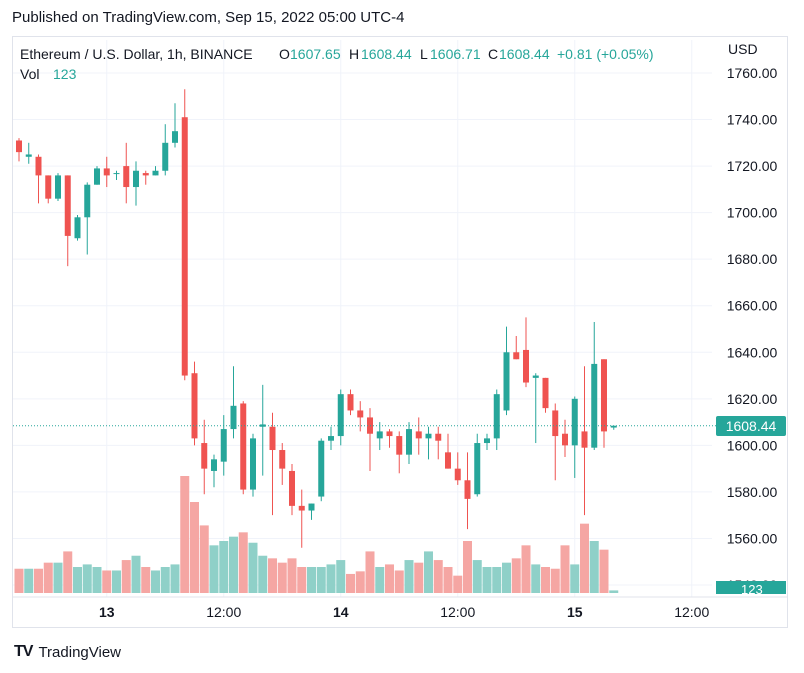  I want to click on x-tick-label: 13, so click(107, 612).